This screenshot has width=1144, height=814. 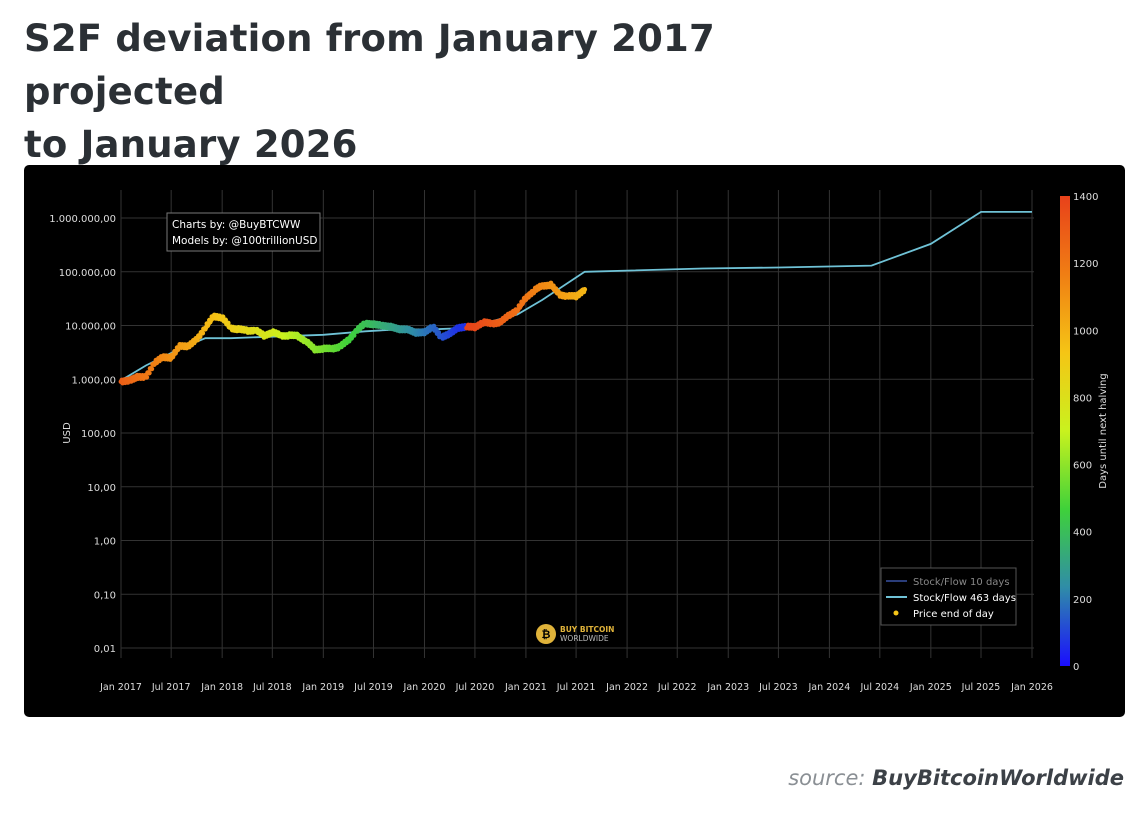 I want to click on colorbar-label: Days until next halving, so click(x=1103, y=430).